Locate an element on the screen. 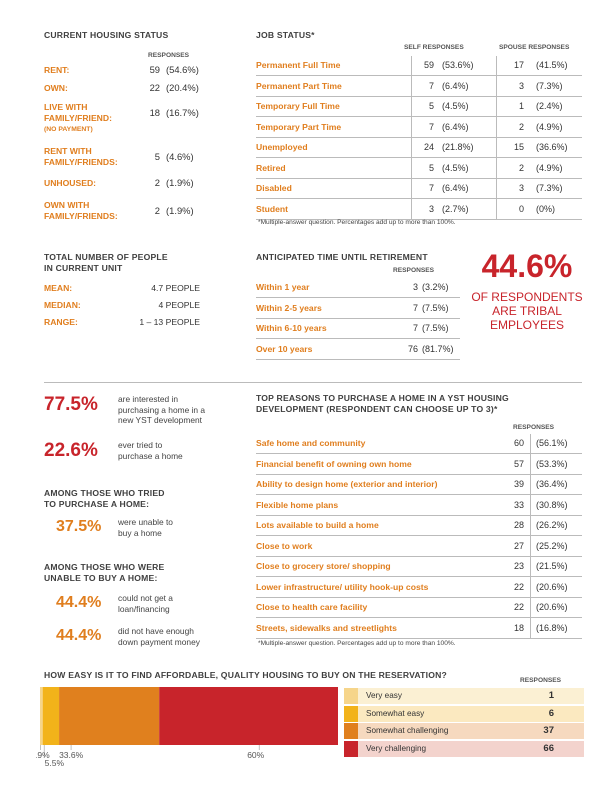 This screenshot has height=792, width=612. housing-ease-chart: 0.9%5.5%33.6% 60% is located at coordinates (187, 727).